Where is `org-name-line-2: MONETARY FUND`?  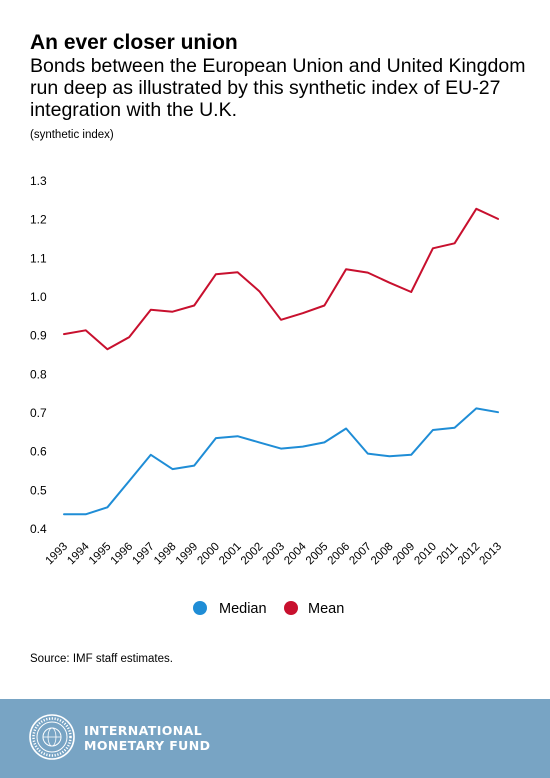
org-name-line-2: MONETARY FUND is located at coordinates (147, 745).